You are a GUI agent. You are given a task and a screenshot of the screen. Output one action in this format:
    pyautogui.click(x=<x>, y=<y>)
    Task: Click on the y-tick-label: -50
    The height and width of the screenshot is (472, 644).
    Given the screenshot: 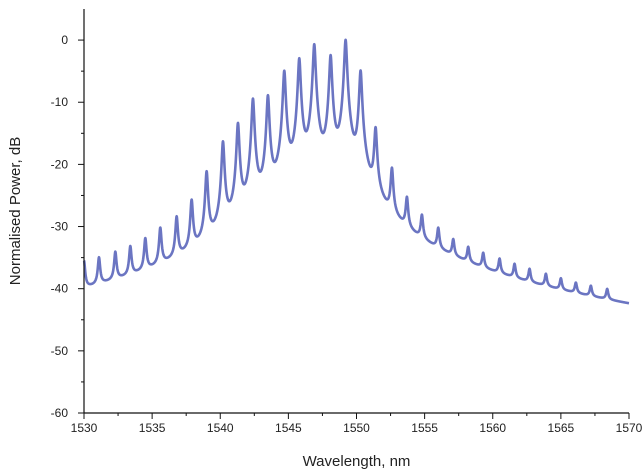 What is the action you would take?
    pyautogui.click(x=60, y=351)
    